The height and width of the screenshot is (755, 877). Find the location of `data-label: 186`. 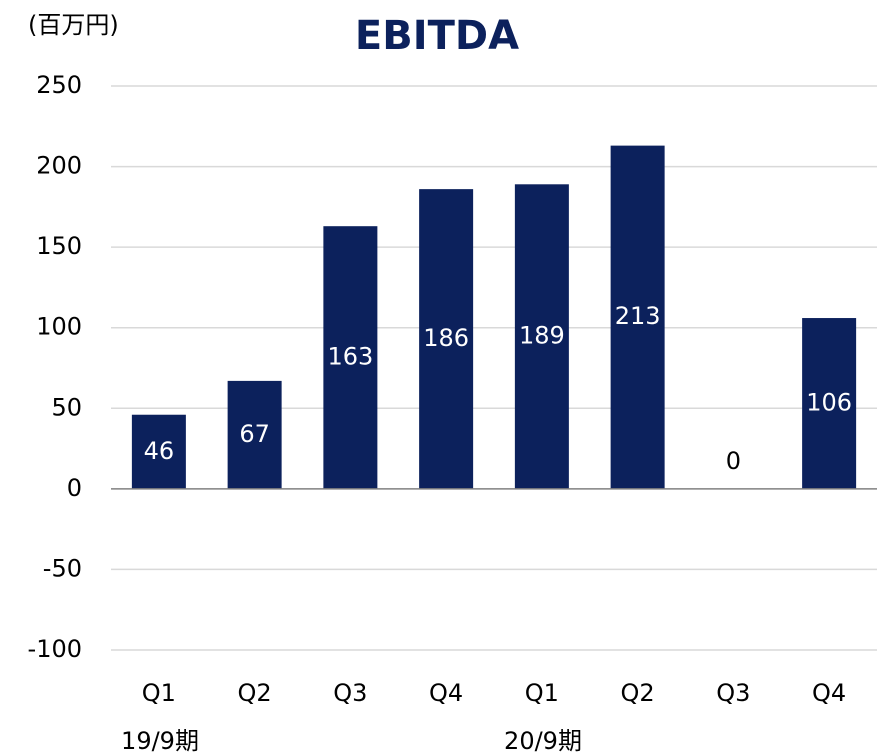

data-label: 186 is located at coordinates (446, 338).